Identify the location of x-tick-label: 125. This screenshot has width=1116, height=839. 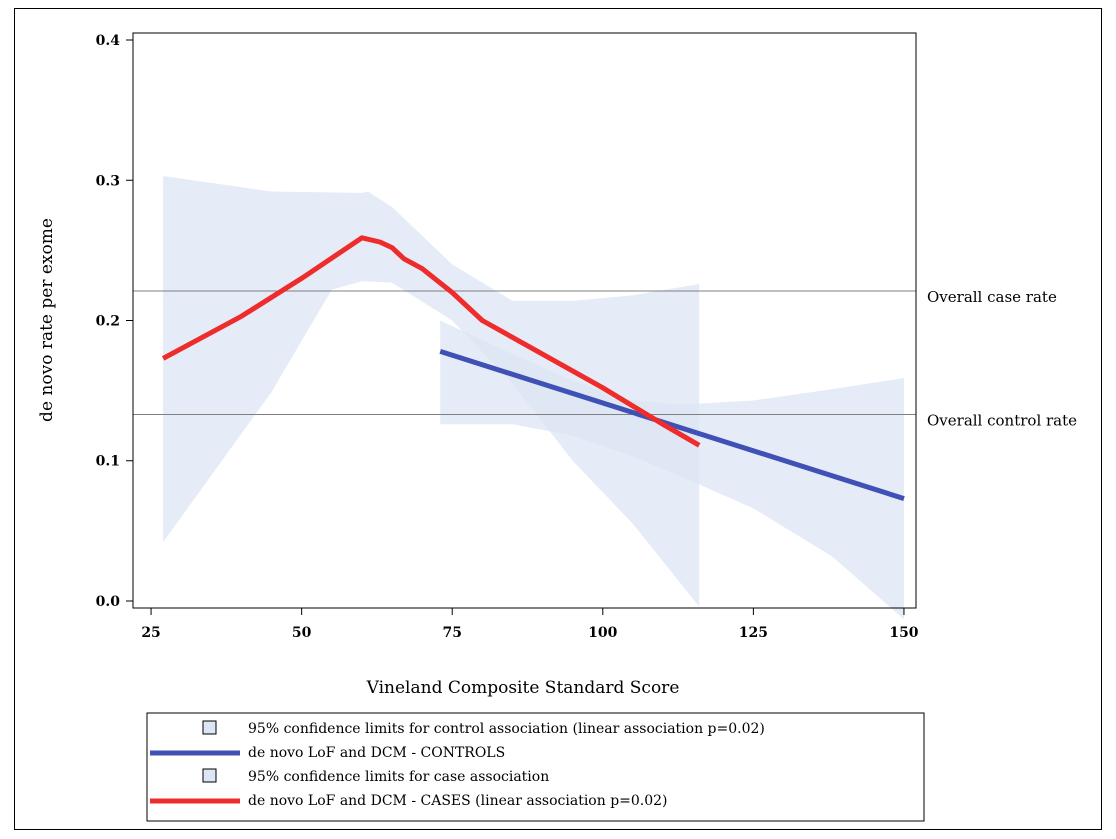
(753, 633).